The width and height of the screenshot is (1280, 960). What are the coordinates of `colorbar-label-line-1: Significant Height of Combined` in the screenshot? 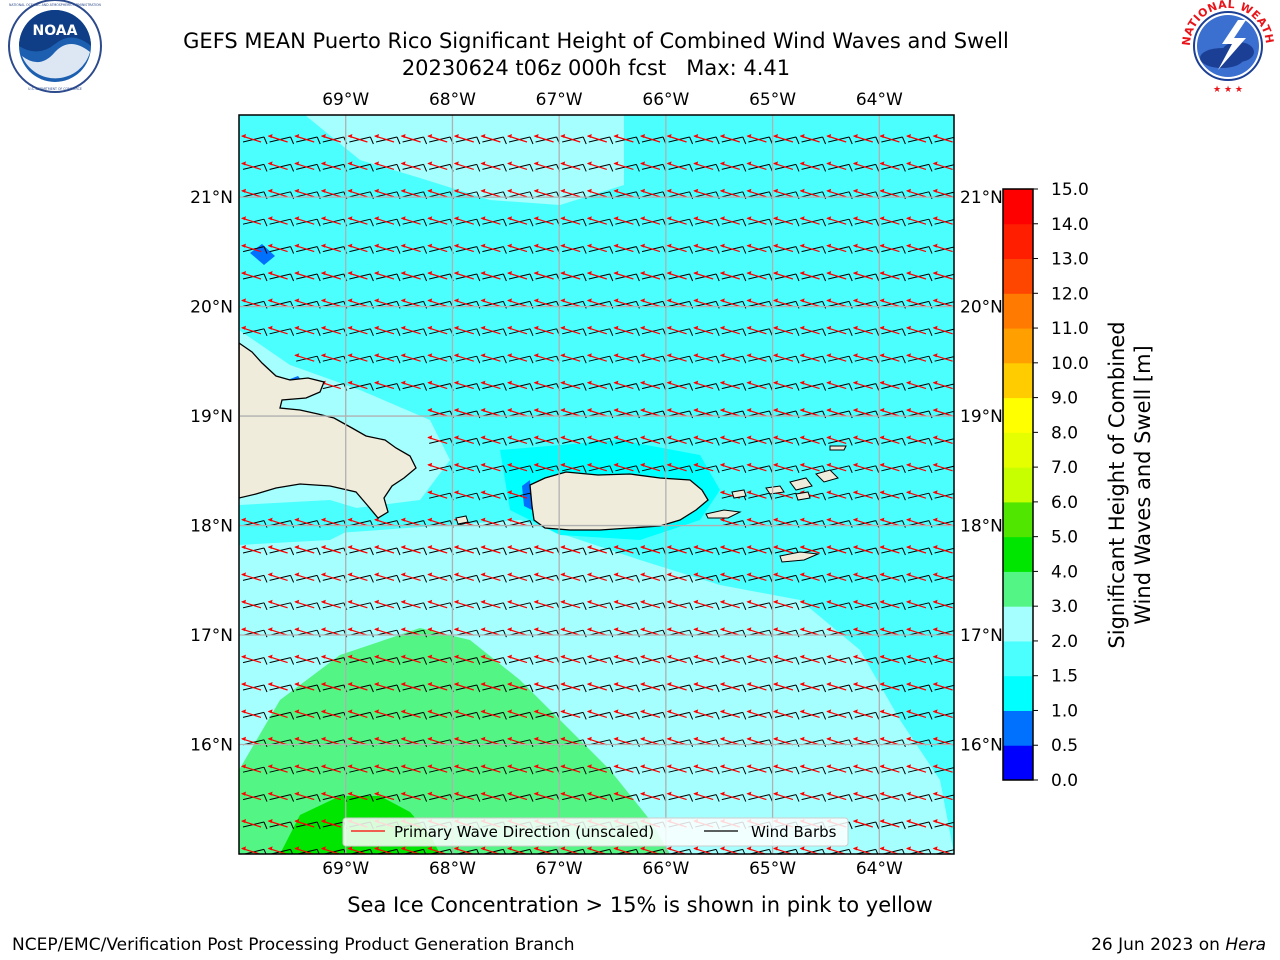 It's located at (1117, 484).